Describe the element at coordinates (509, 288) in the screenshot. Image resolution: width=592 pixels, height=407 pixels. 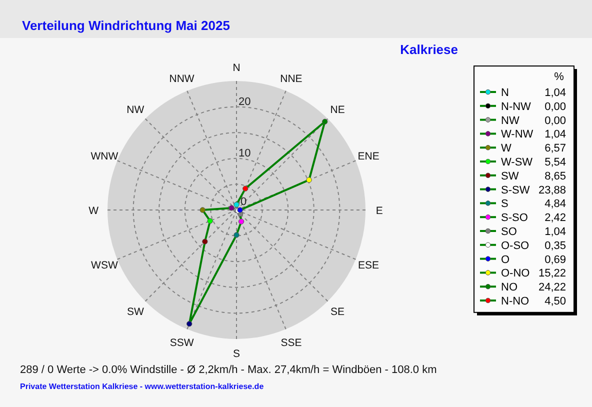
I see `text: NO` at that location.